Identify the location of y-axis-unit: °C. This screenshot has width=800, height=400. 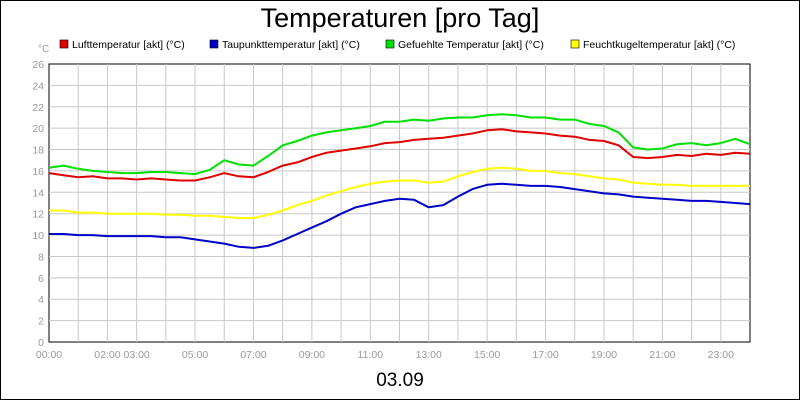
(43, 49).